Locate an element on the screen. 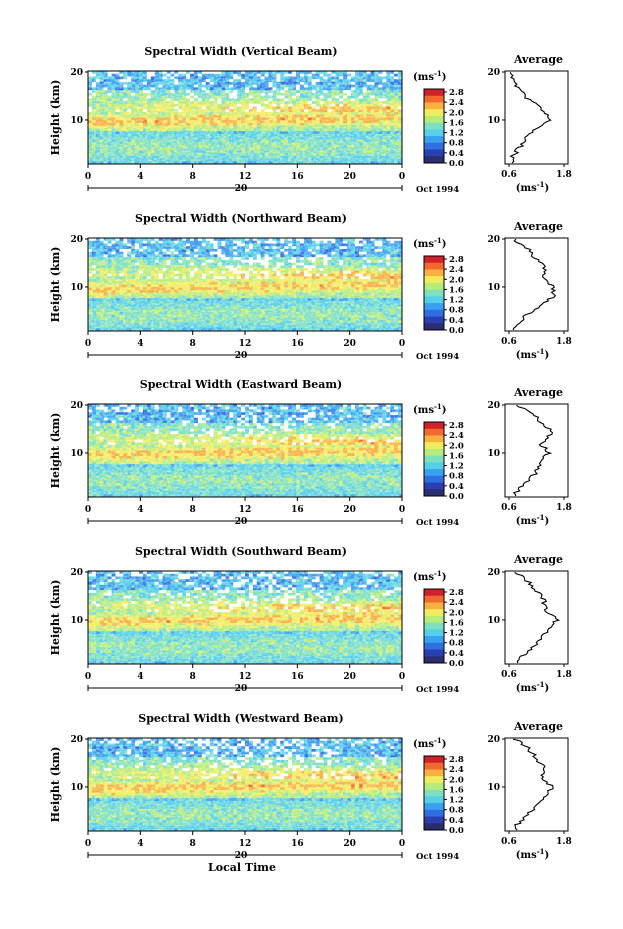  colorbar-tick-label: 1.6 is located at coordinates (456, 123).